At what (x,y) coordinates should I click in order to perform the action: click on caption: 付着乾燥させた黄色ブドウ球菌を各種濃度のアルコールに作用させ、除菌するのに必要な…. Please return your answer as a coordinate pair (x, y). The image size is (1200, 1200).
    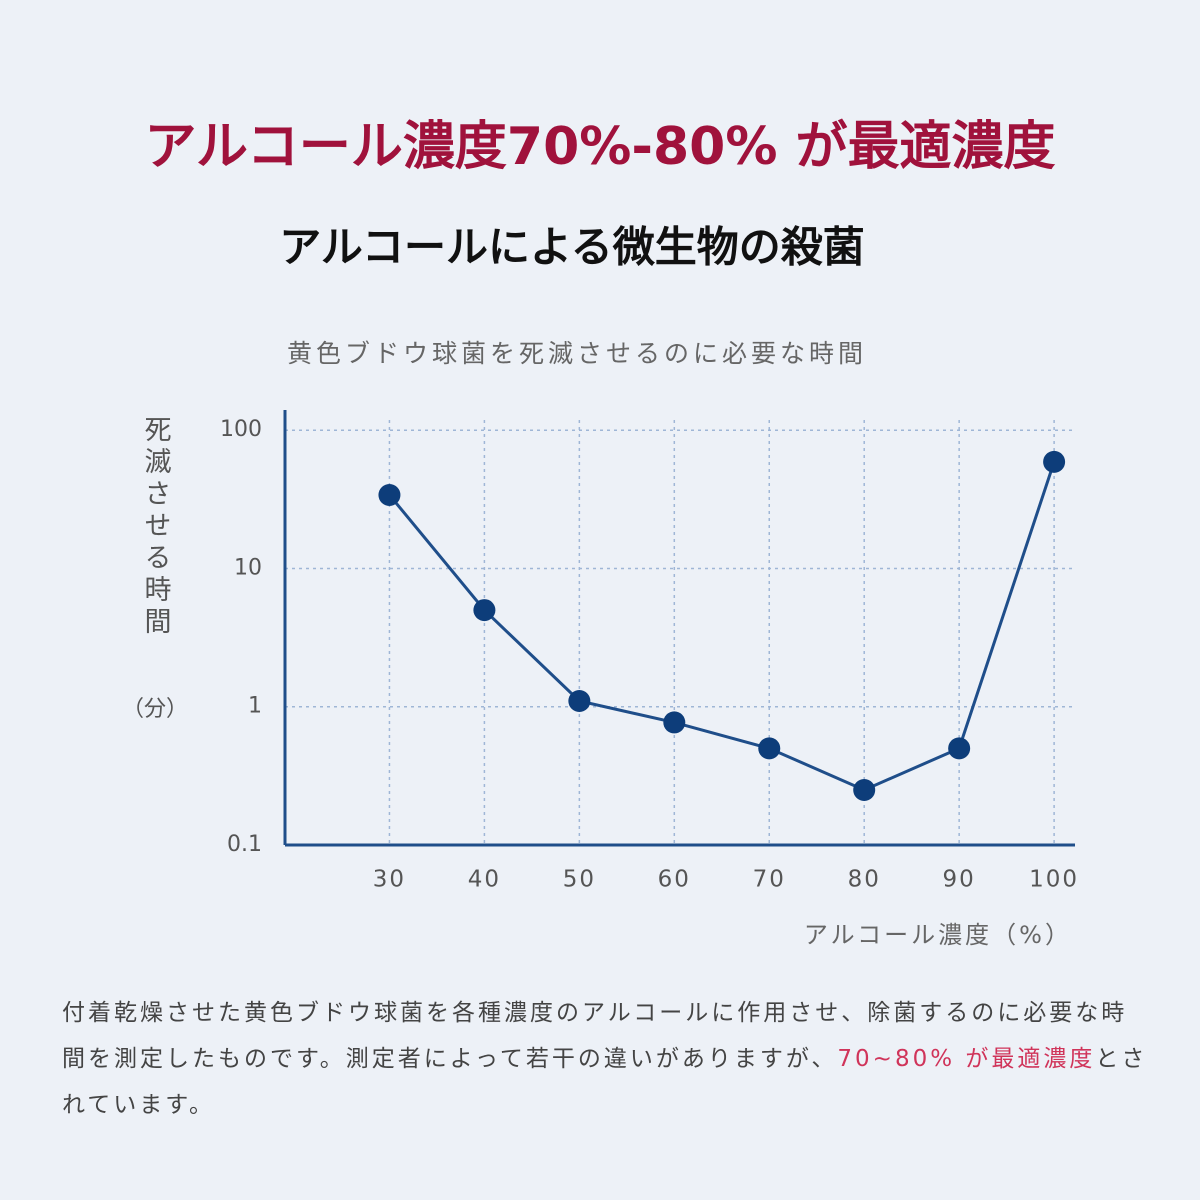
    Looking at the image, I should click on (607, 1059).